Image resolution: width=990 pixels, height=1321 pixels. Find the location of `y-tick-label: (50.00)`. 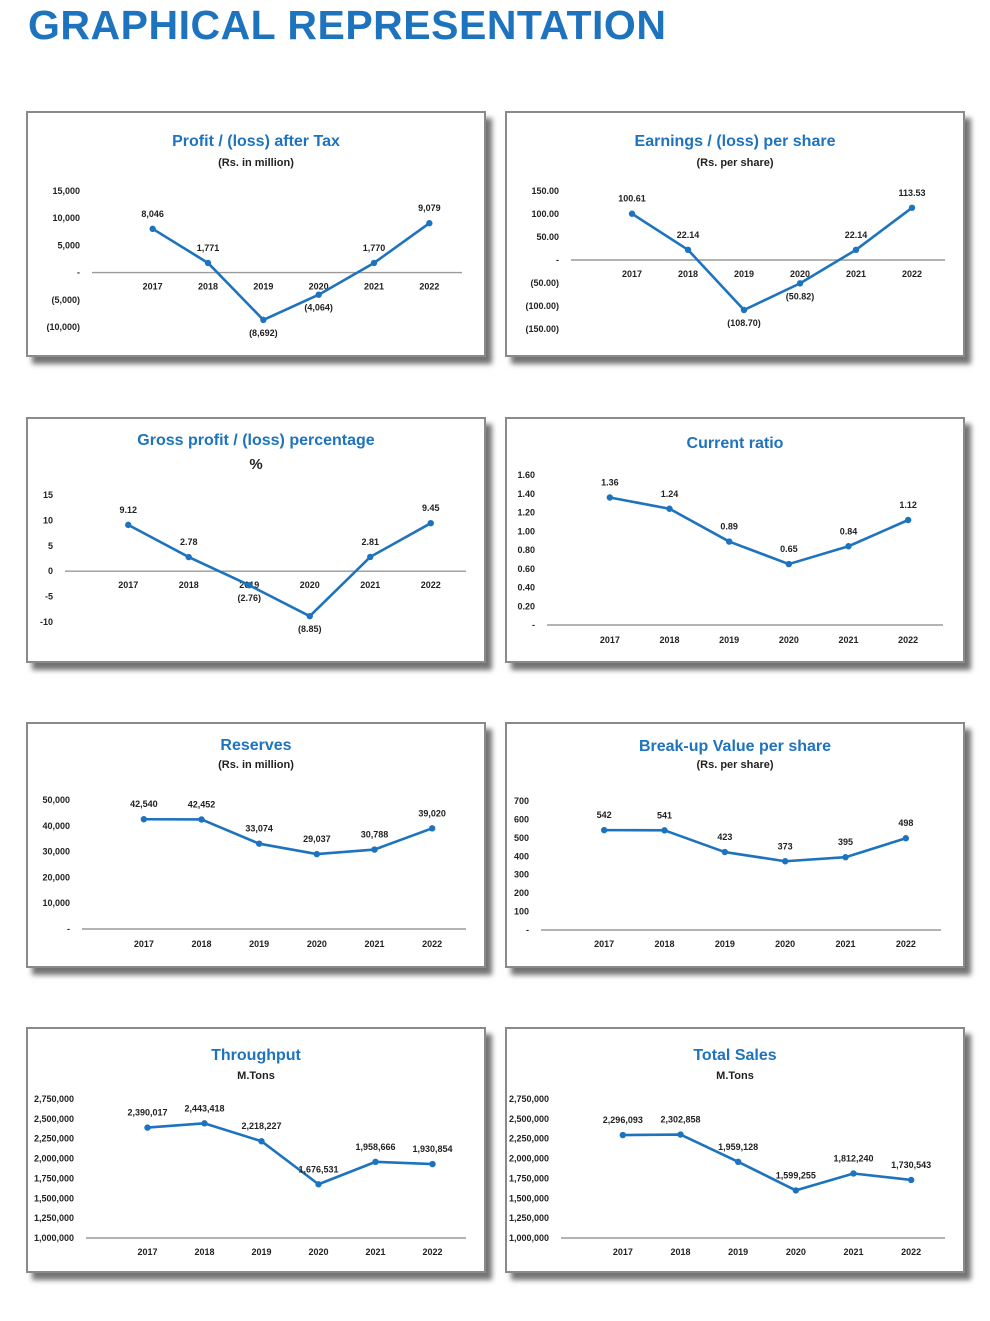

y-tick-label: (50.00) is located at coordinates (544, 283).